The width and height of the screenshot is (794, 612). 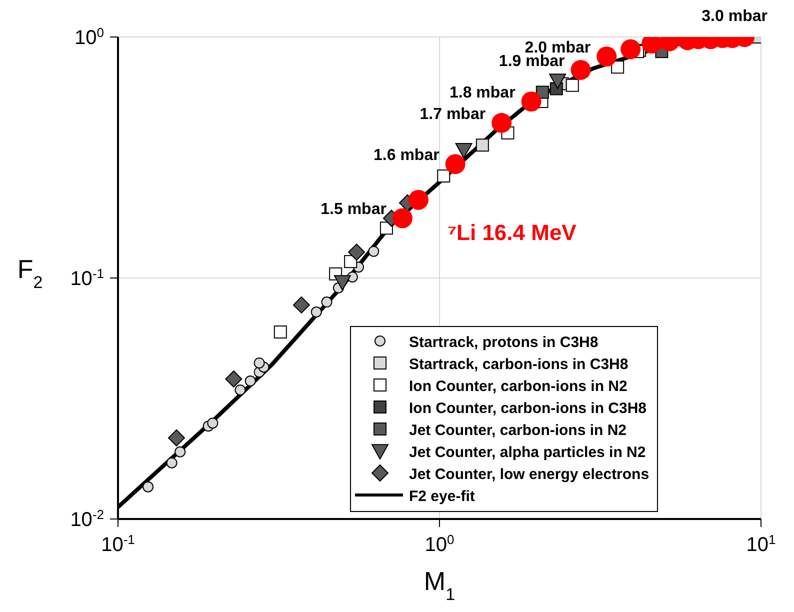 What do you see at coordinates (528, 408) in the screenshot?
I see `legend-label: Ion Counter, carbon-ions in C3H8` at bounding box center [528, 408].